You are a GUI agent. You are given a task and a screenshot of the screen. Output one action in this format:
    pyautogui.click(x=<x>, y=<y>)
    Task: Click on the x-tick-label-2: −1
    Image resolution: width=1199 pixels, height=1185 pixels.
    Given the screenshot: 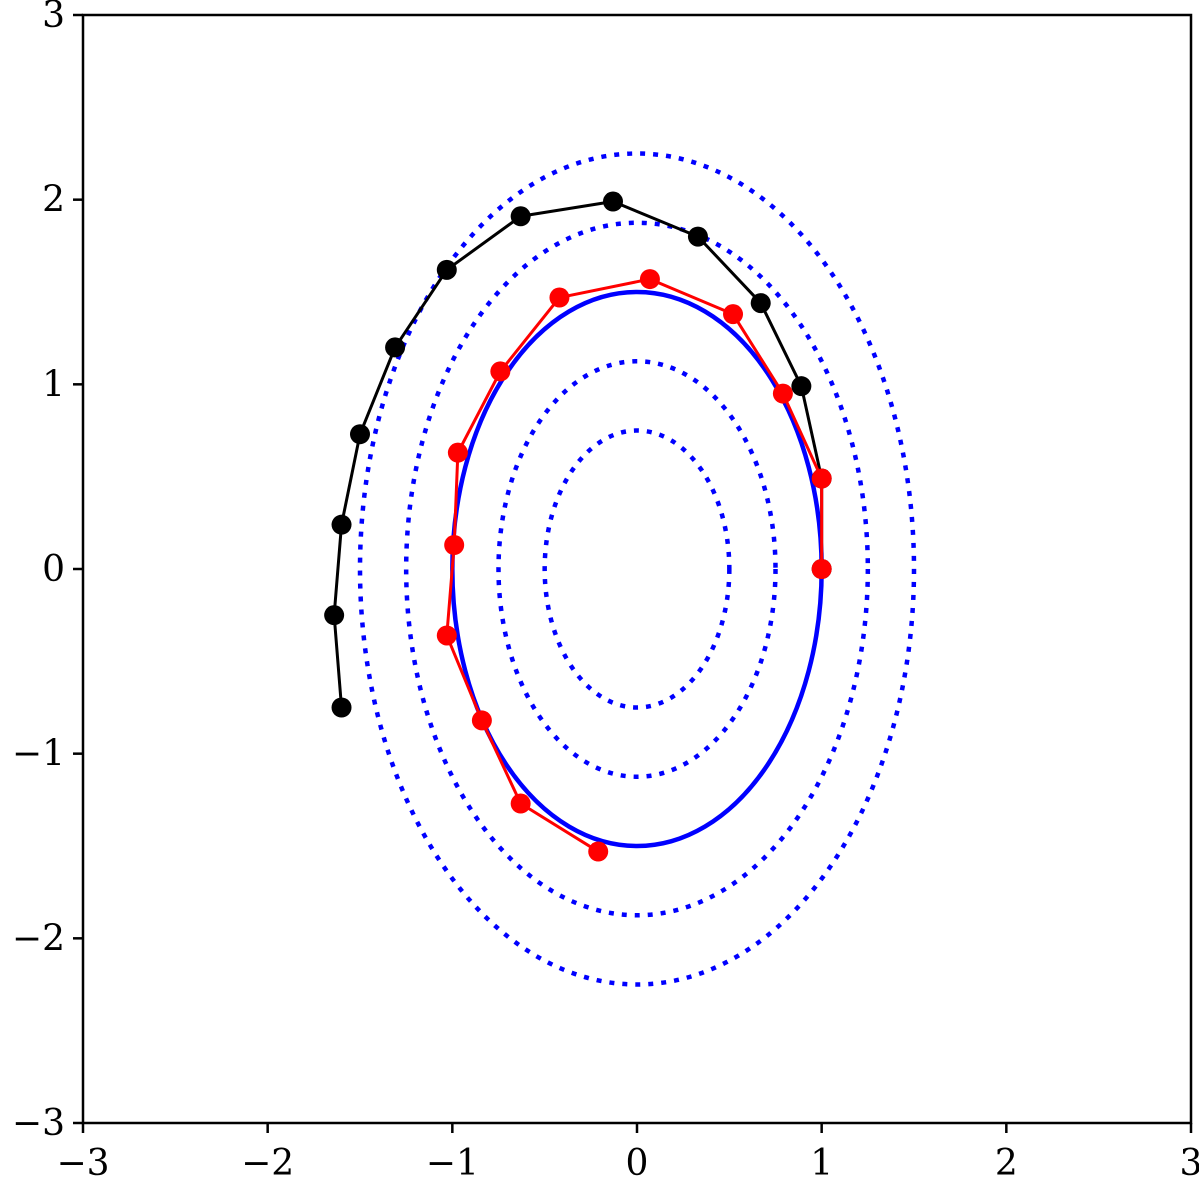 What is the action you would take?
    pyautogui.click(x=452, y=1163)
    